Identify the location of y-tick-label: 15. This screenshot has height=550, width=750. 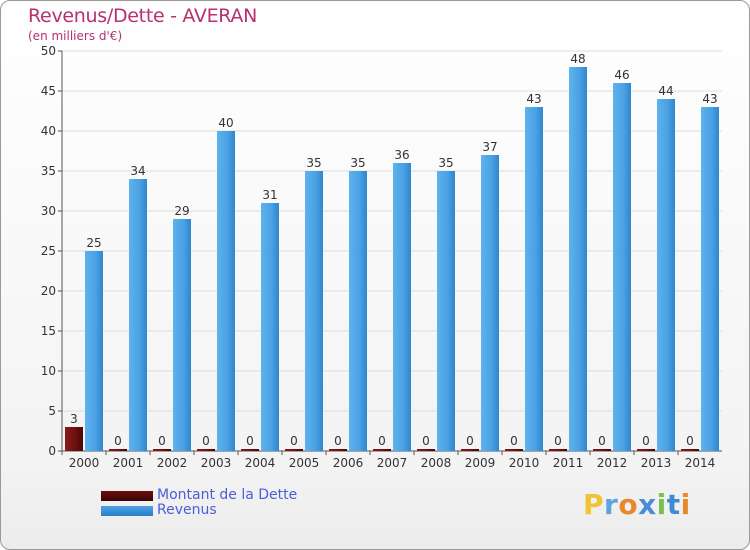
(48, 331).